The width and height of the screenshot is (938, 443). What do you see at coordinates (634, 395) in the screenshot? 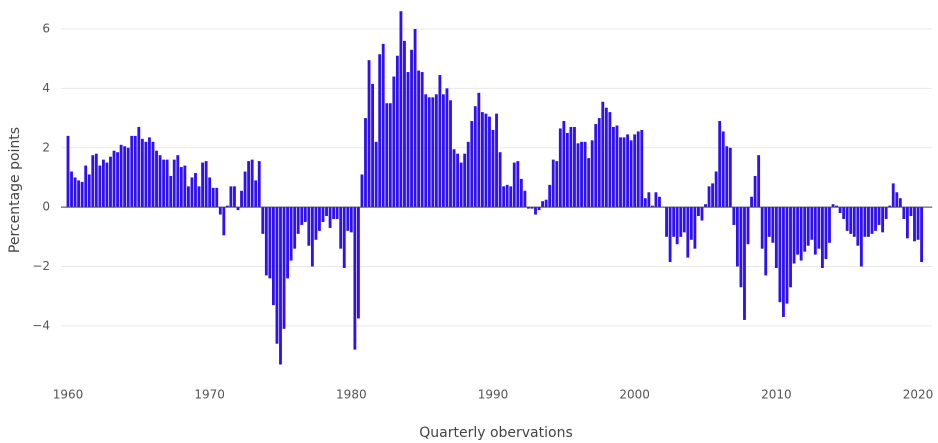
I see `x-tick-label: 2000` at bounding box center [634, 395].